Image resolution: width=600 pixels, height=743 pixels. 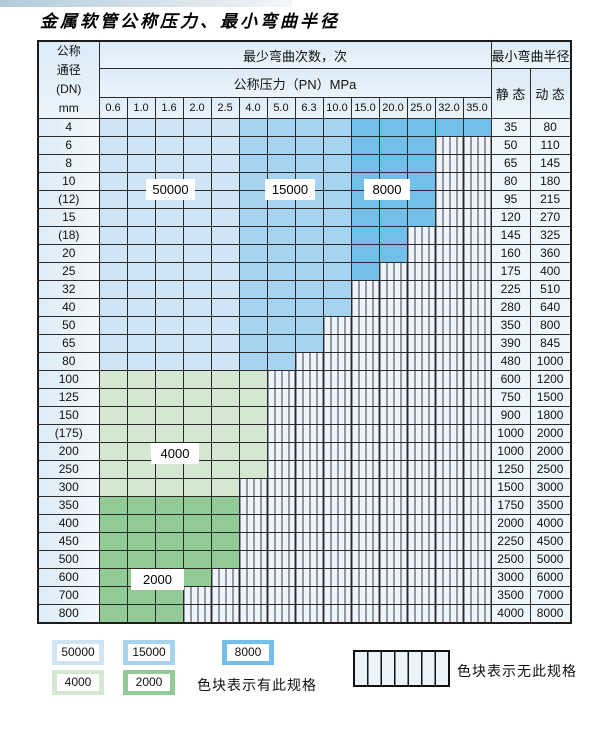 I want to click on static-value-cell: 65, so click(x=510, y=163).